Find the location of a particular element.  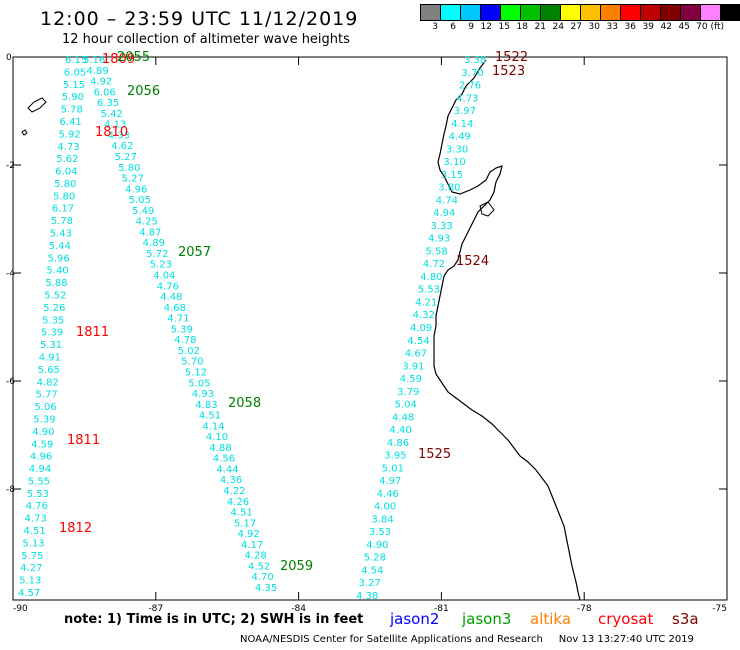

track-2-value: 4.70 is located at coordinates (262, 577).